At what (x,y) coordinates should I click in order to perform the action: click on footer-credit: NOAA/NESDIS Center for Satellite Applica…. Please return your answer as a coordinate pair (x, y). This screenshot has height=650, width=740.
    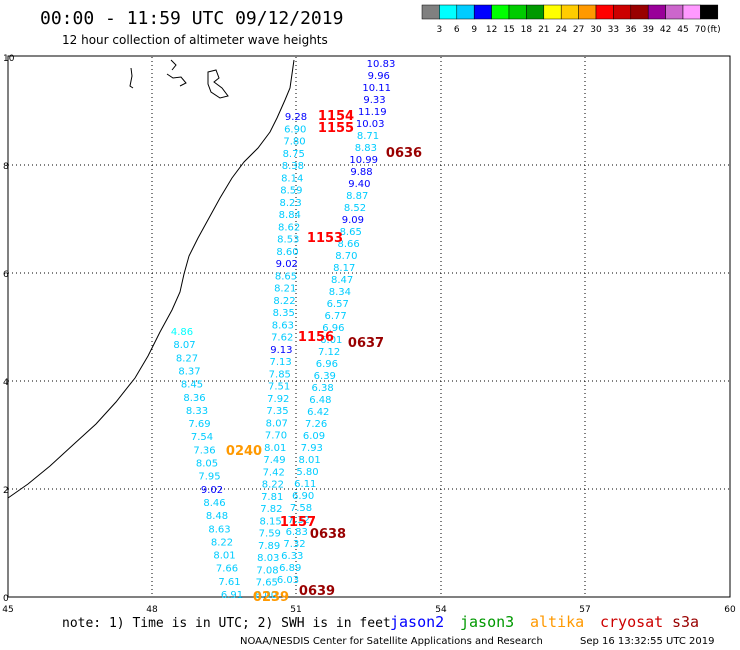
    Looking at the image, I should click on (391, 641).